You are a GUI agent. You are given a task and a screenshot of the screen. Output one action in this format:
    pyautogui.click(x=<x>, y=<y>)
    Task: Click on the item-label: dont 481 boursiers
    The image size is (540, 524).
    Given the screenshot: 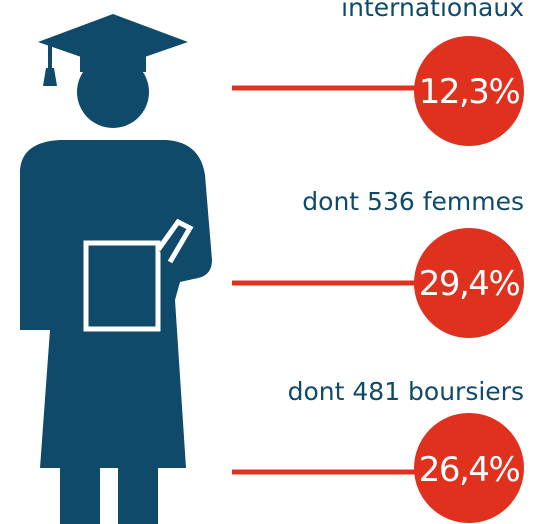 What is the action you would take?
    pyautogui.click(x=406, y=391)
    